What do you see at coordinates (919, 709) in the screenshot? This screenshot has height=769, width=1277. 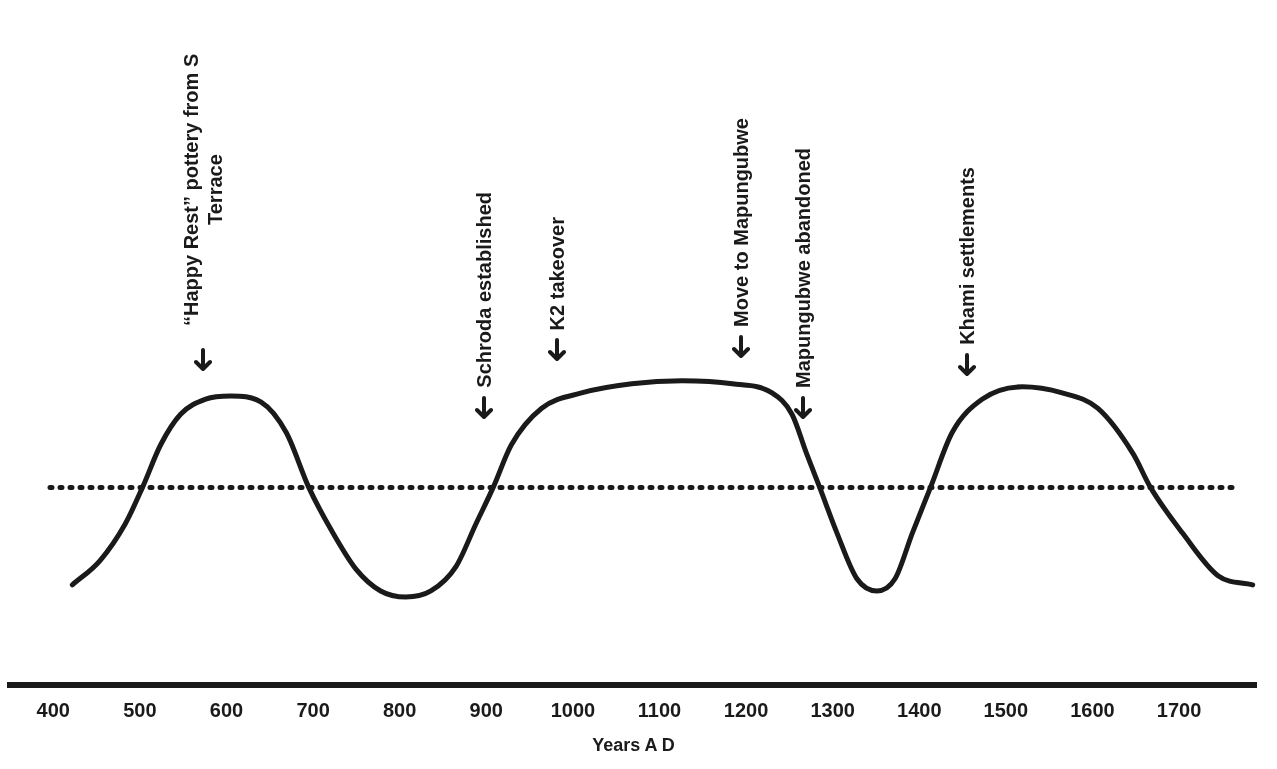 I see `x-tick-label: 1400` at bounding box center [919, 709].